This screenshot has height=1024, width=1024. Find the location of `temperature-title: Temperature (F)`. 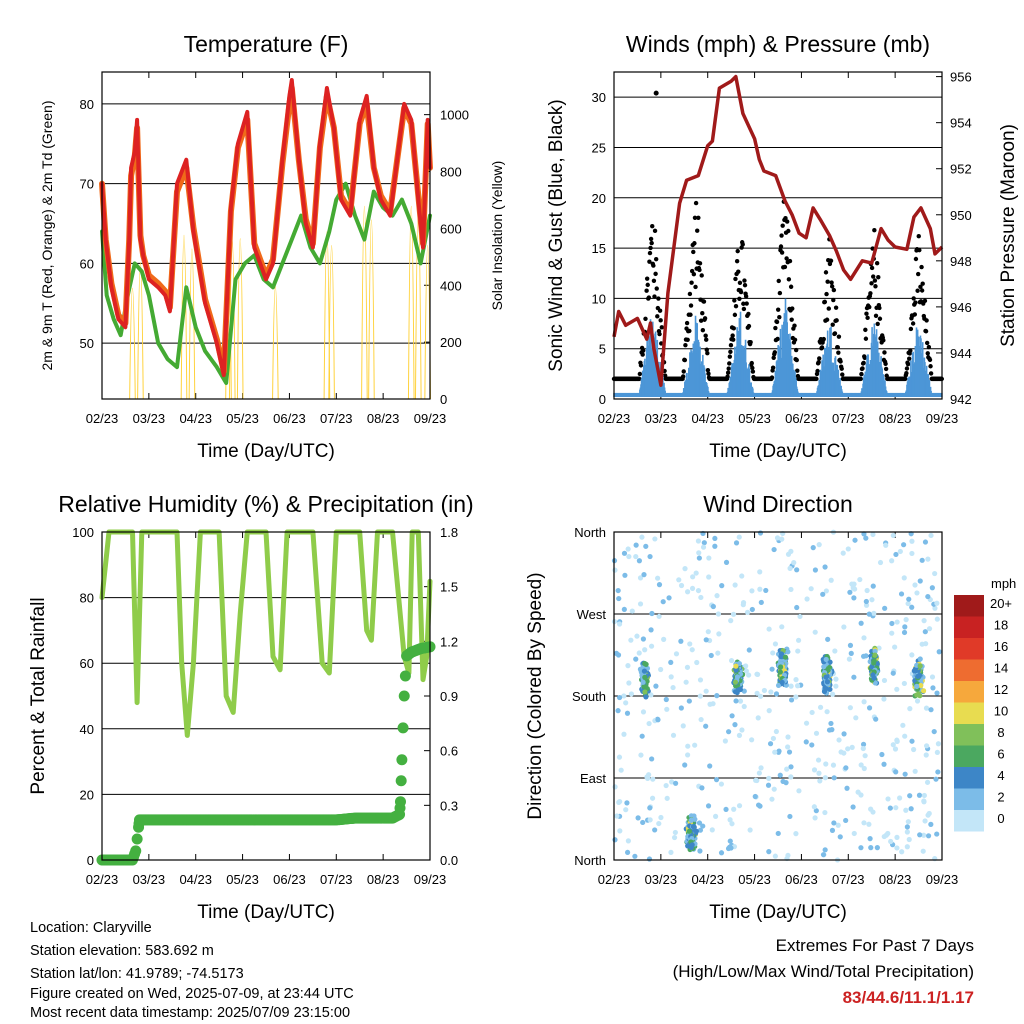

temperature-title: Temperature (F) is located at coordinates (266, 44).